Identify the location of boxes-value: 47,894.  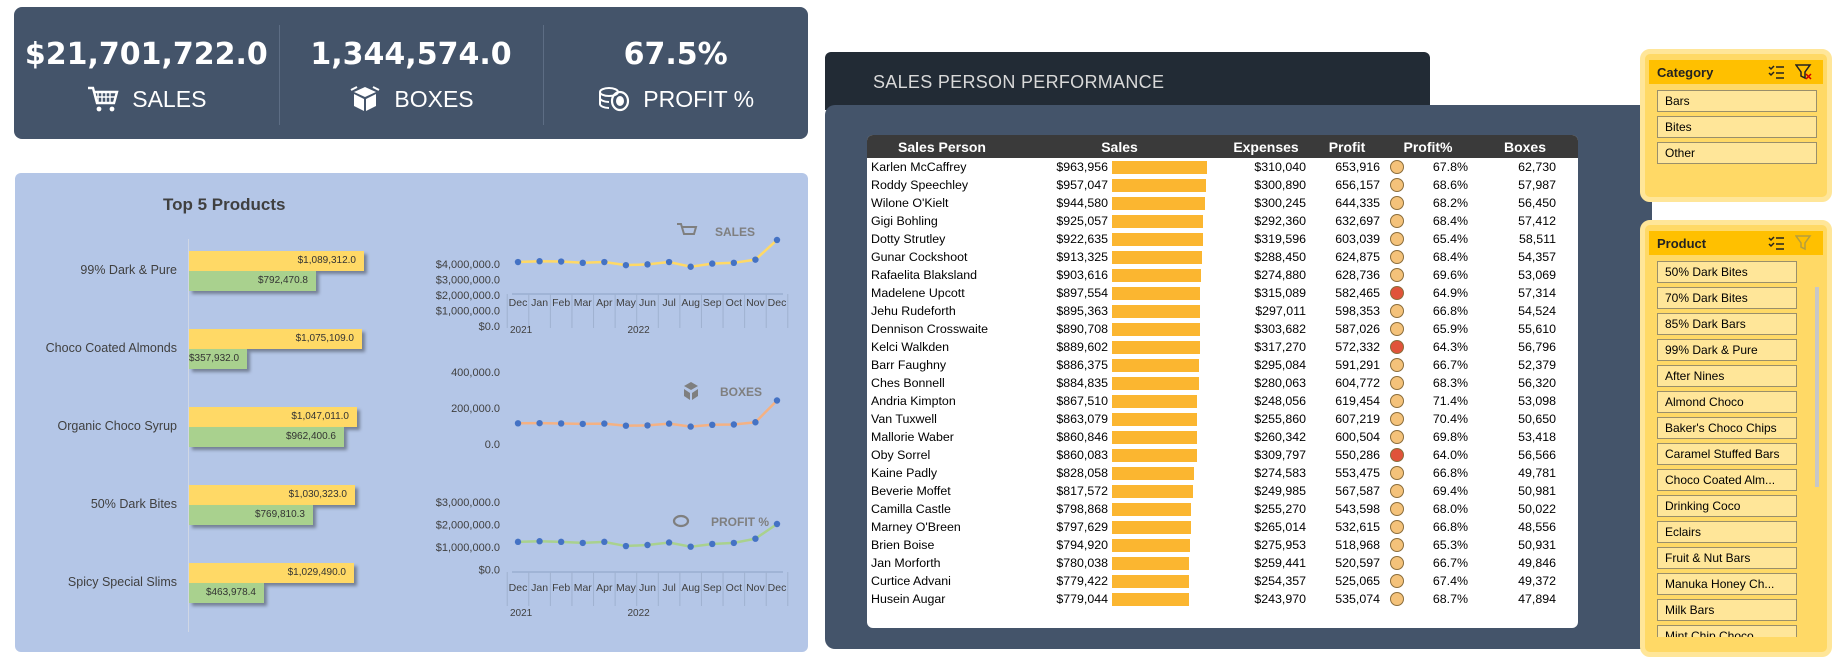
(1537, 599).